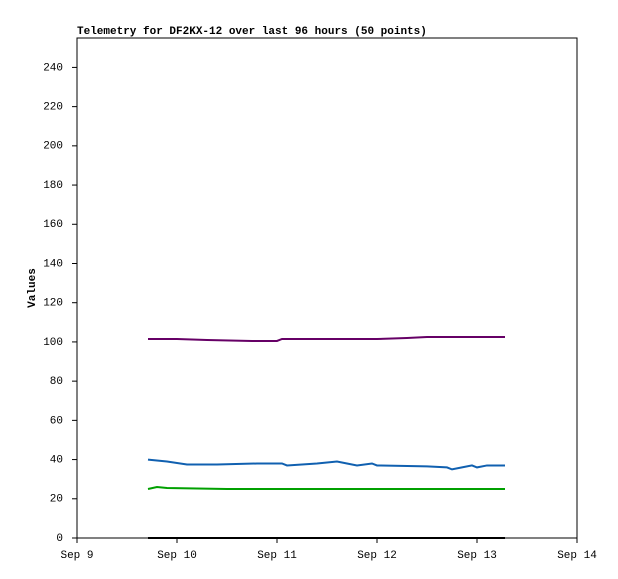 Image resolution: width=618 pixels, height=579 pixels. Describe the element at coordinates (56, 382) in the screenshot. I see `y-tick-label: 80` at that location.